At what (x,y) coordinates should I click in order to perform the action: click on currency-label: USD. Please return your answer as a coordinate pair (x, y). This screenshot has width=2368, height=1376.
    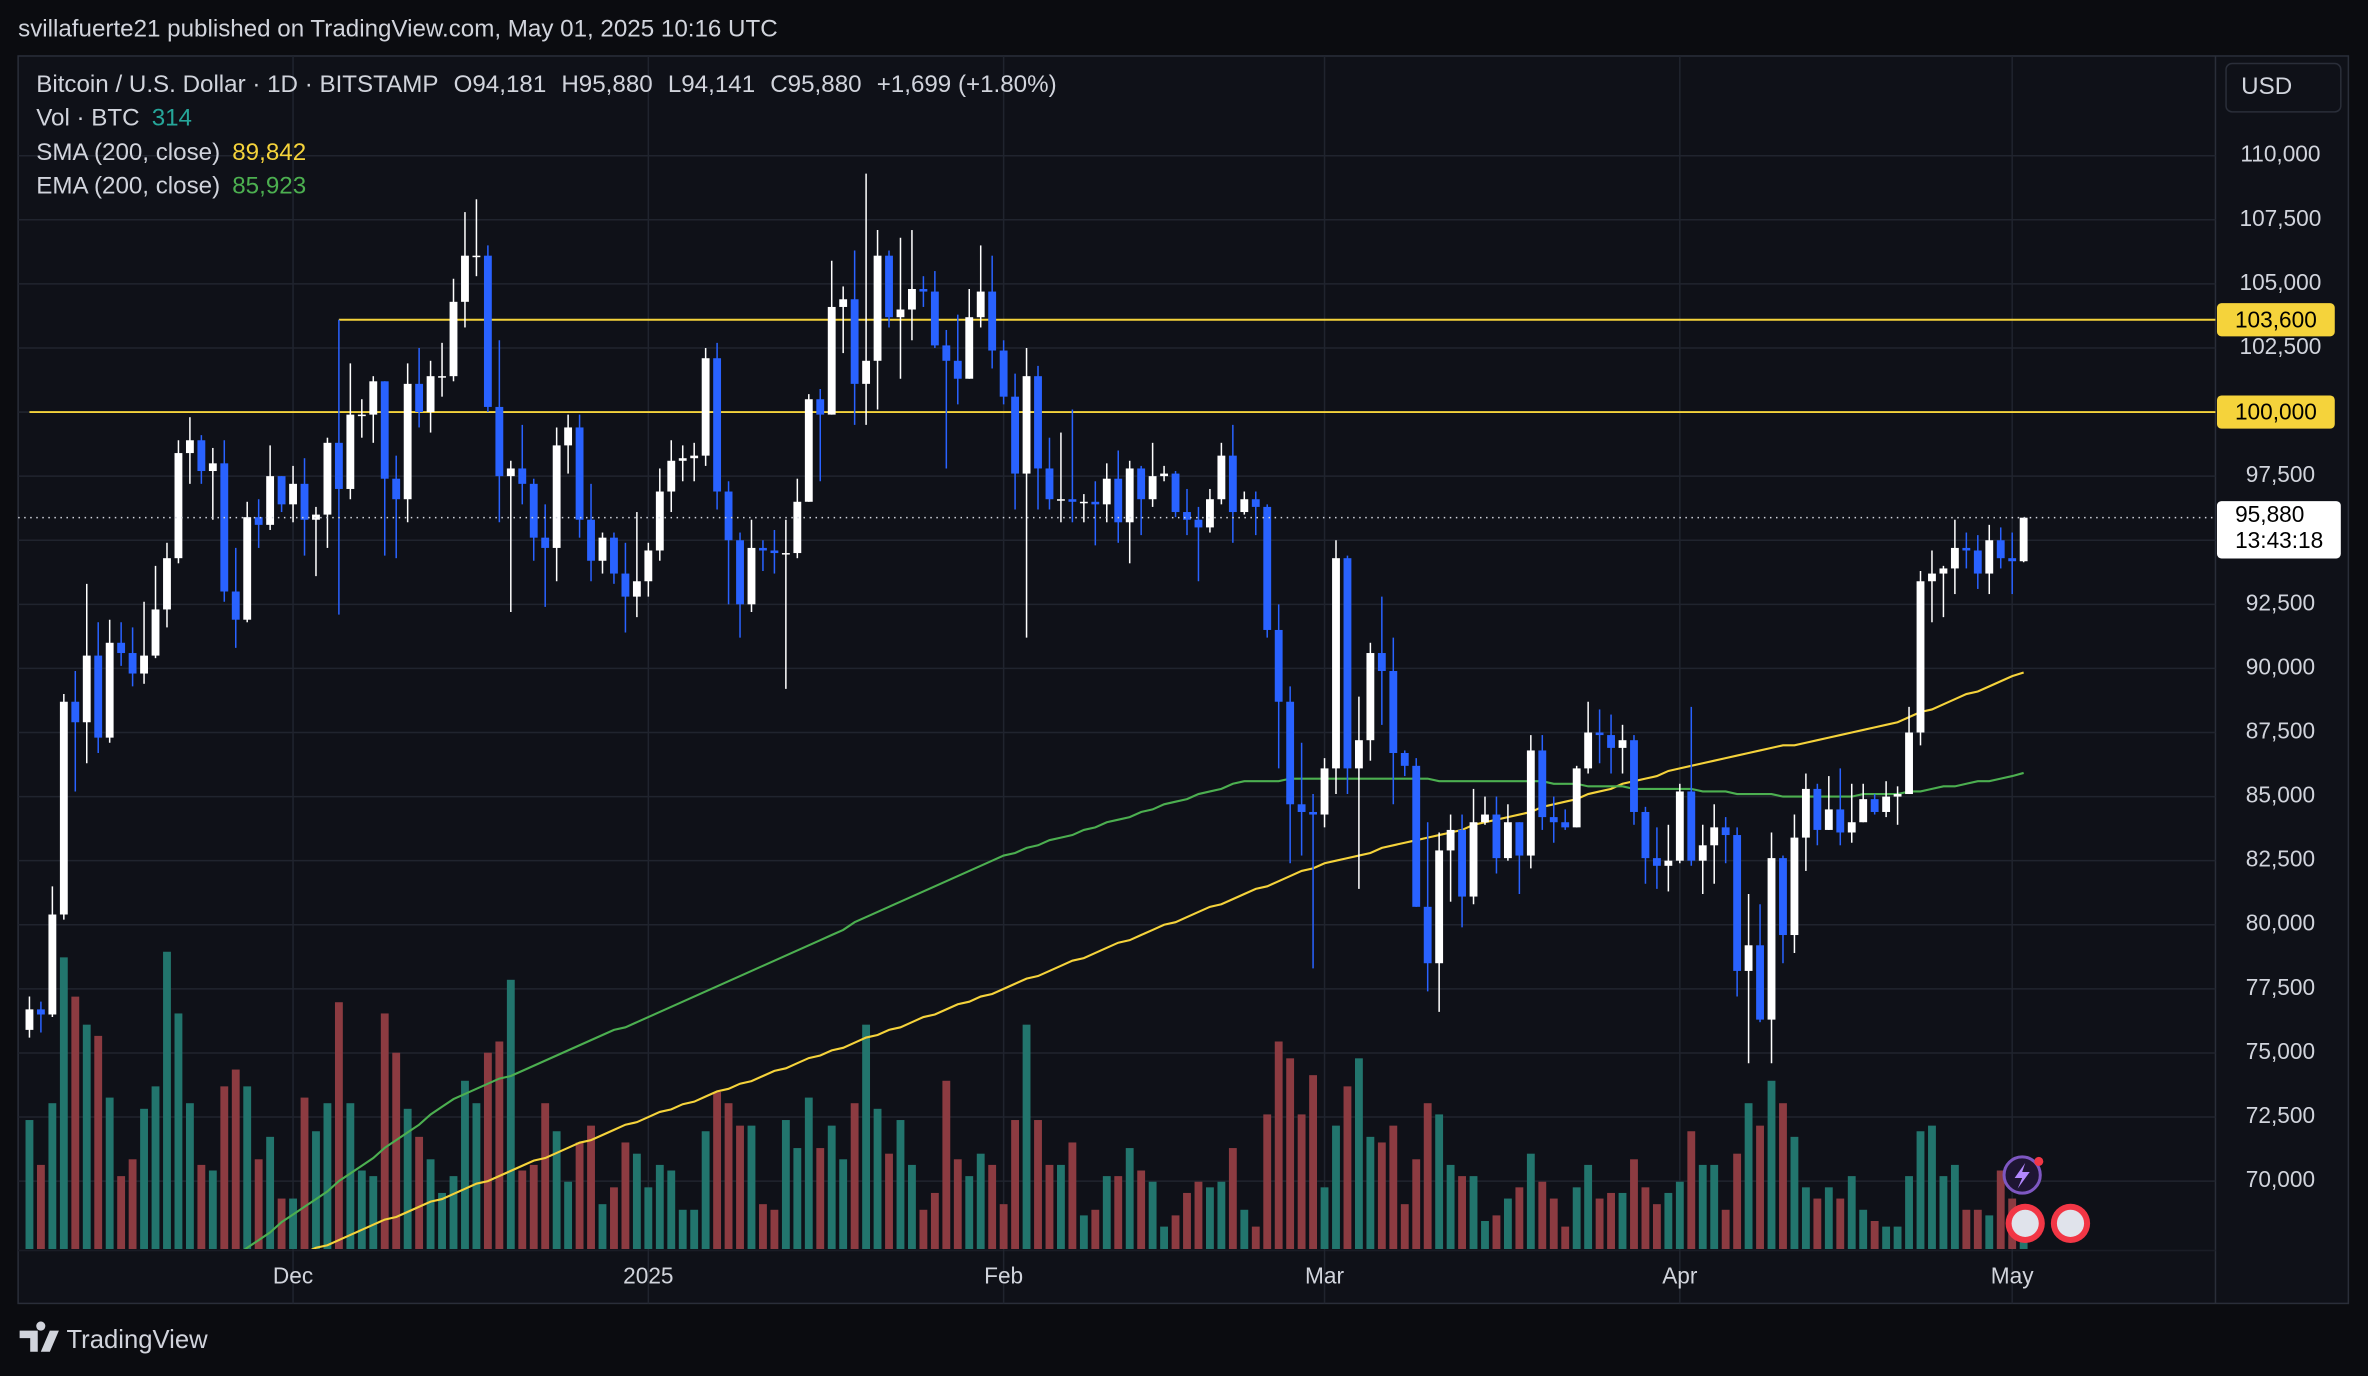
    Looking at the image, I should click on (2266, 86).